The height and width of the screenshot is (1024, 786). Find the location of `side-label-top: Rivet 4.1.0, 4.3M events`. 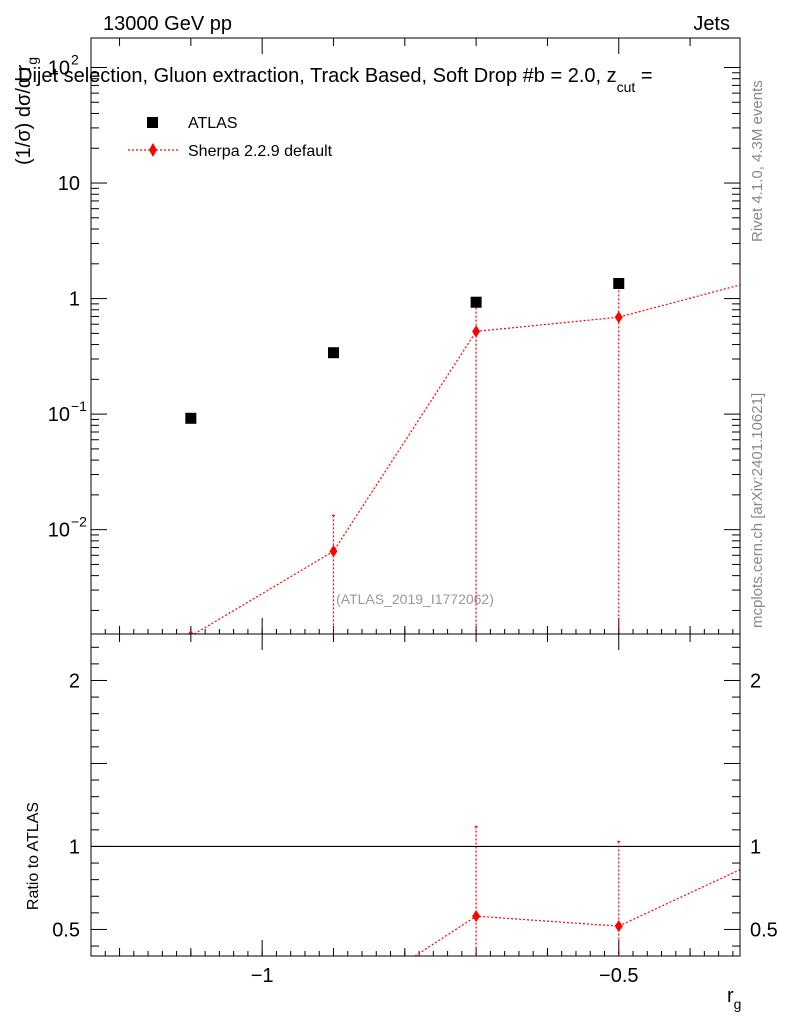

side-label-top: Rivet 4.1.0, 4.3M events is located at coordinates (757, 161).